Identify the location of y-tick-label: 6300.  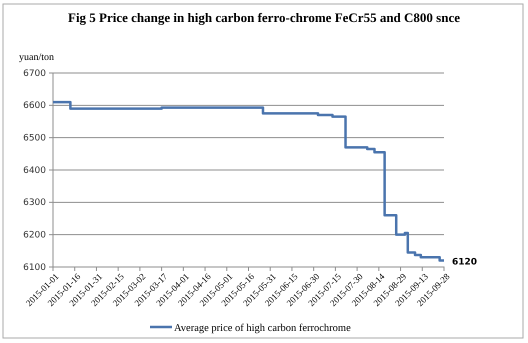
(34, 203).